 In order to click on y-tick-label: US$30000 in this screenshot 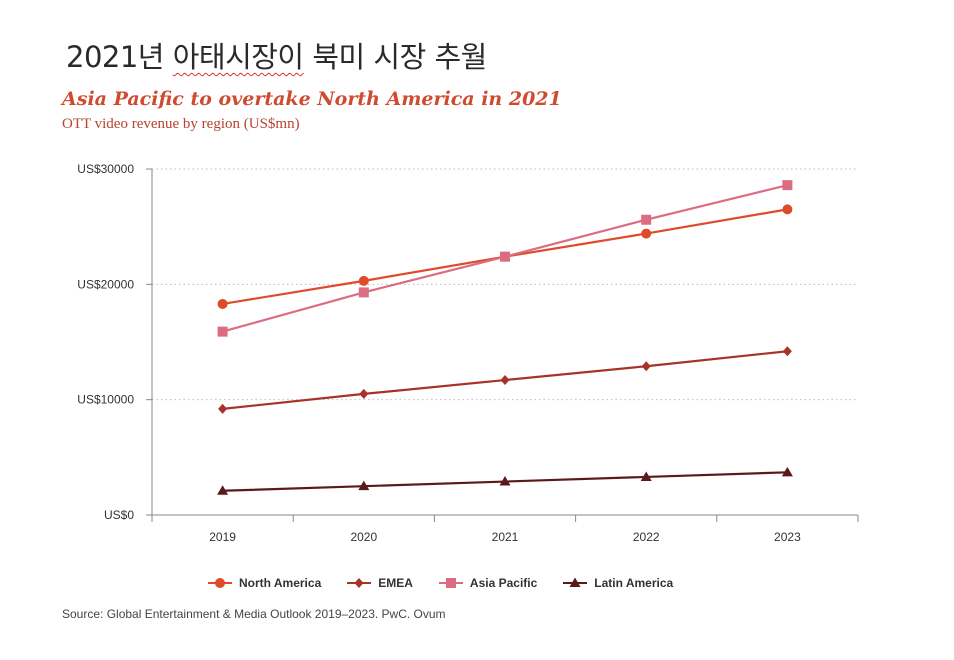, I will do `click(105, 169)`.